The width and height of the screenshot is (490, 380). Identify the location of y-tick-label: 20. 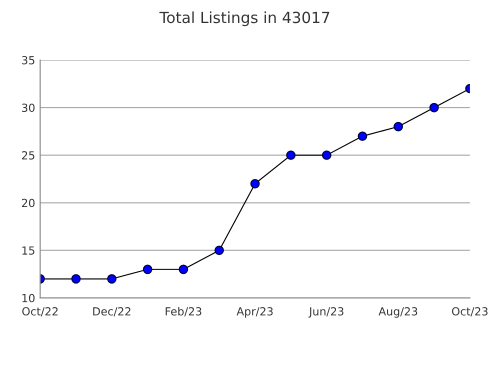
(28, 203).